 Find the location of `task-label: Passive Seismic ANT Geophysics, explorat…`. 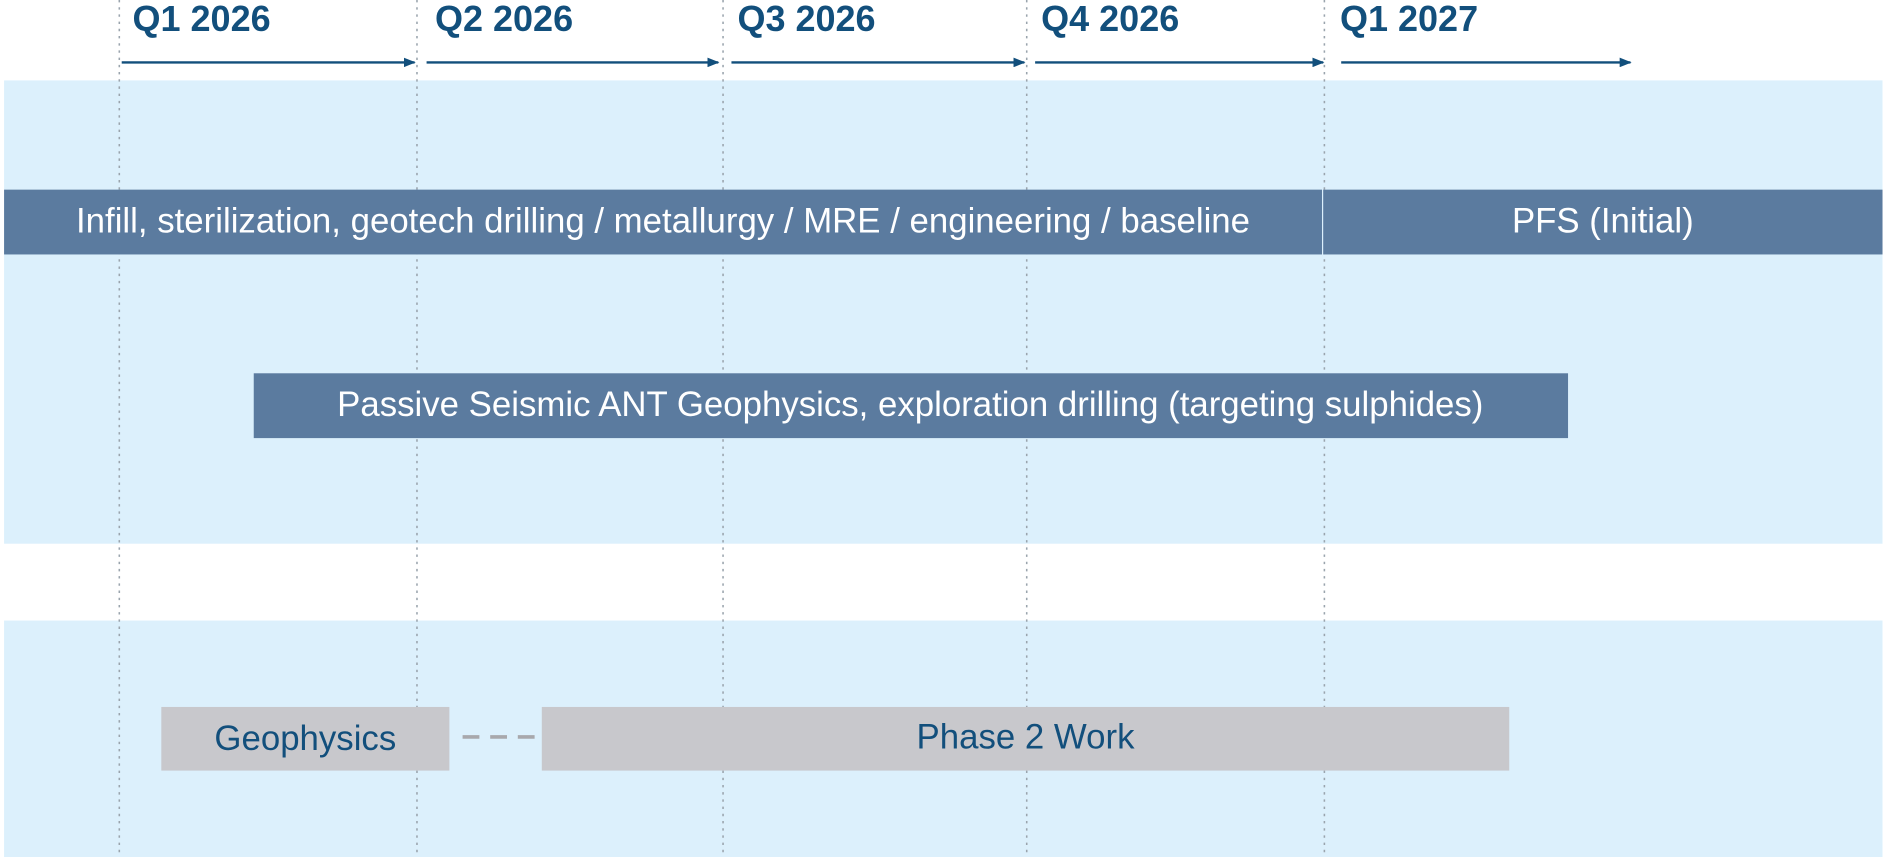

task-label: Passive Seismic ANT Geophysics, explorat… is located at coordinates (910, 404).